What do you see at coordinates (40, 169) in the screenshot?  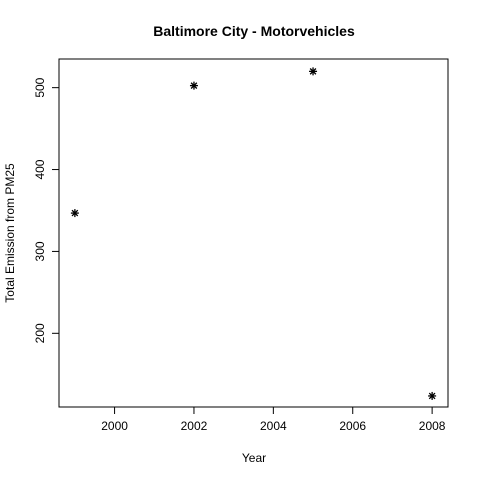 I see `y-tick-label: 400` at bounding box center [40, 169].